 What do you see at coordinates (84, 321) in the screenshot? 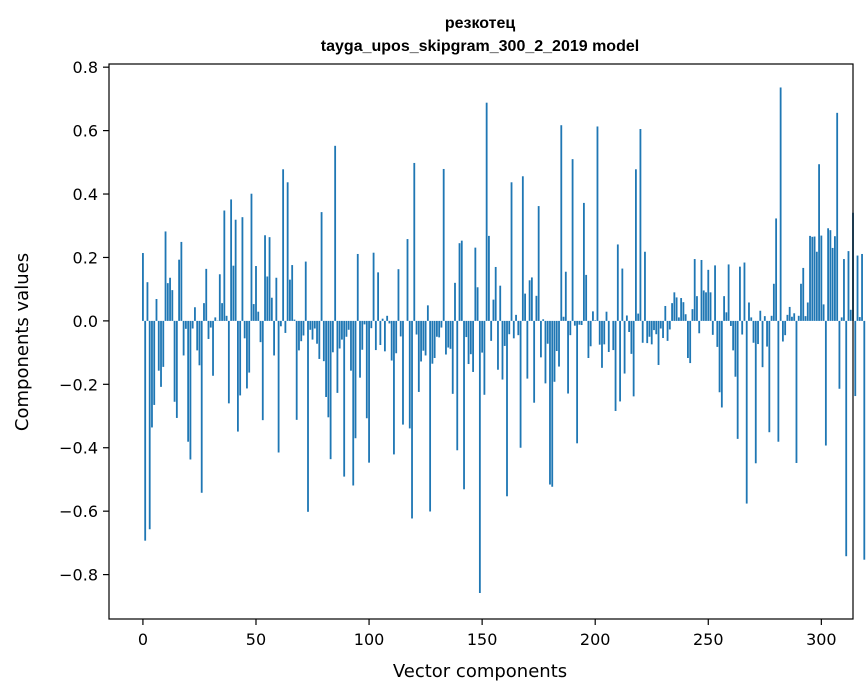
I see `y-axis-ticks: −0.8 −0.6 −0.4 −0.2 0.0 0.2 0.4 0.6 0.8` at bounding box center [84, 321].